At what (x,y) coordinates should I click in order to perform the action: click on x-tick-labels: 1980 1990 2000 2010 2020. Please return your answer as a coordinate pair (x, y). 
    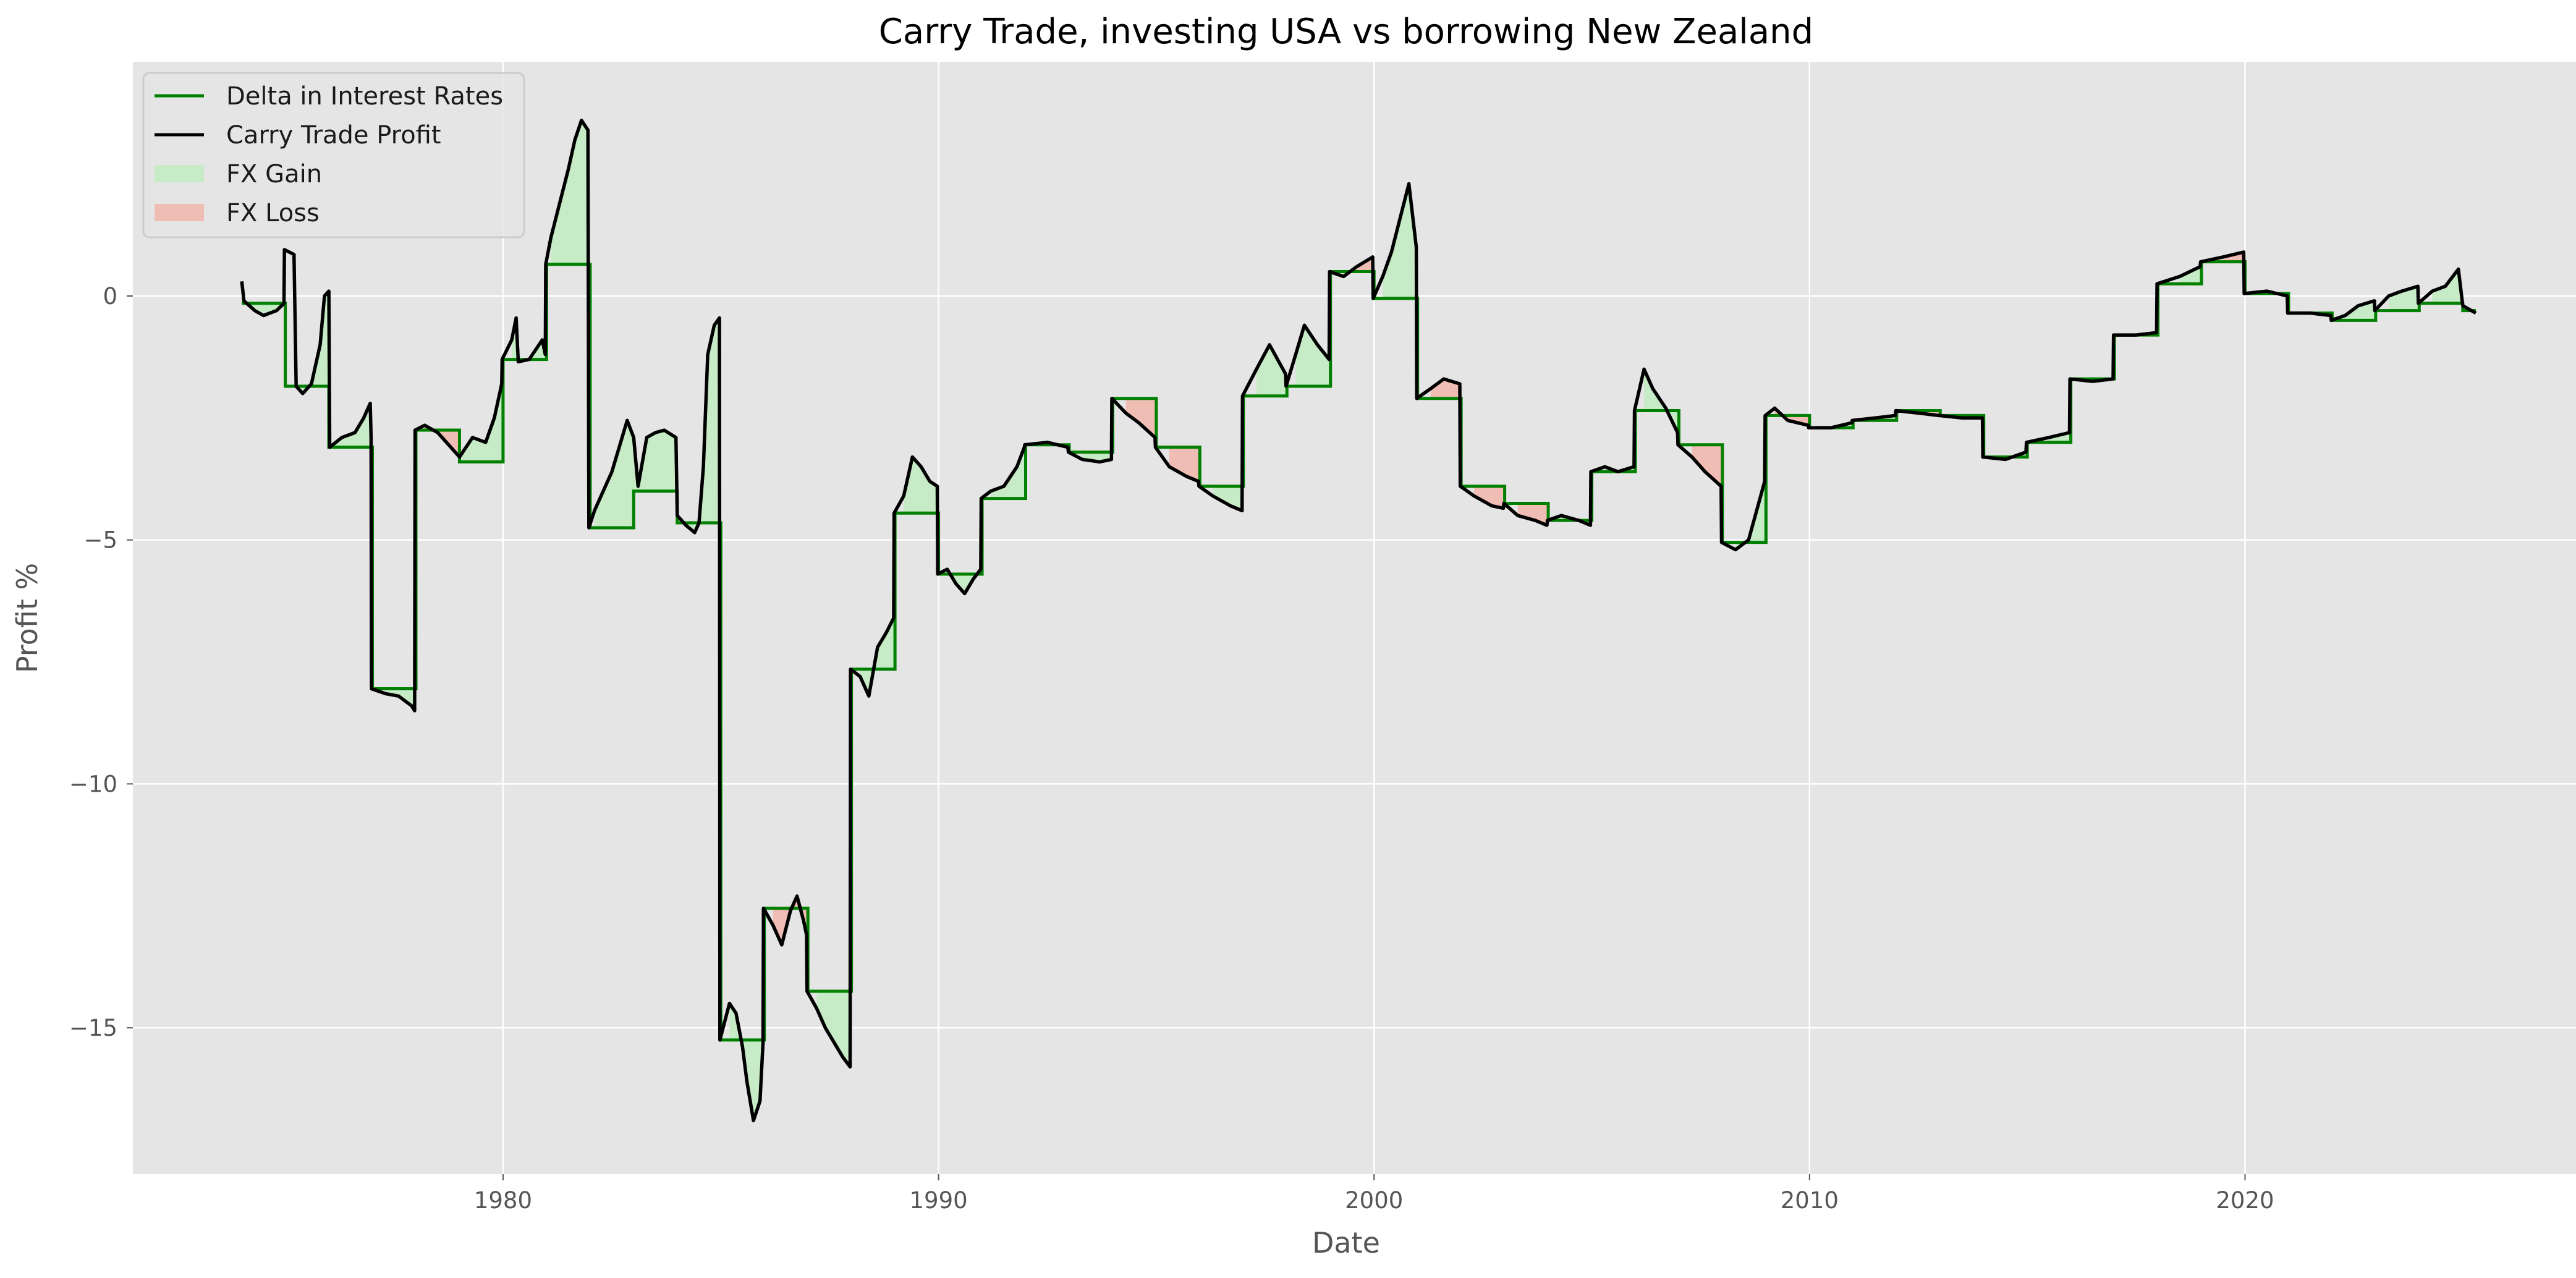
    Looking at the image, I should click on (1374, 1194).